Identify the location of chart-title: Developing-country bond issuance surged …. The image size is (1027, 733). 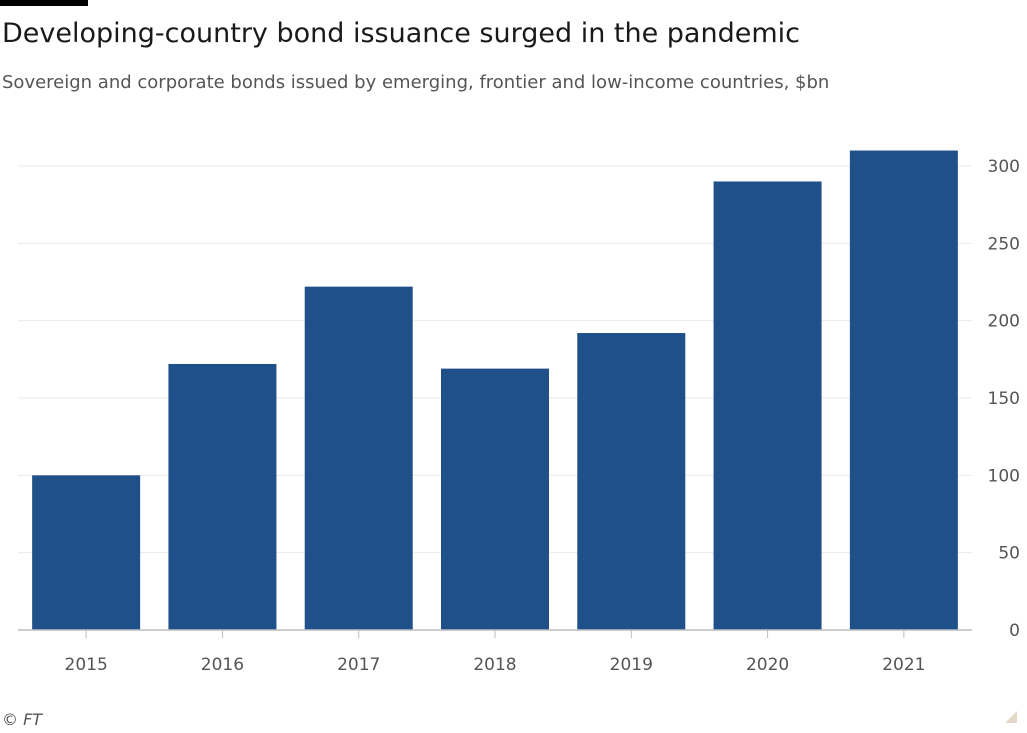
(401, 33).